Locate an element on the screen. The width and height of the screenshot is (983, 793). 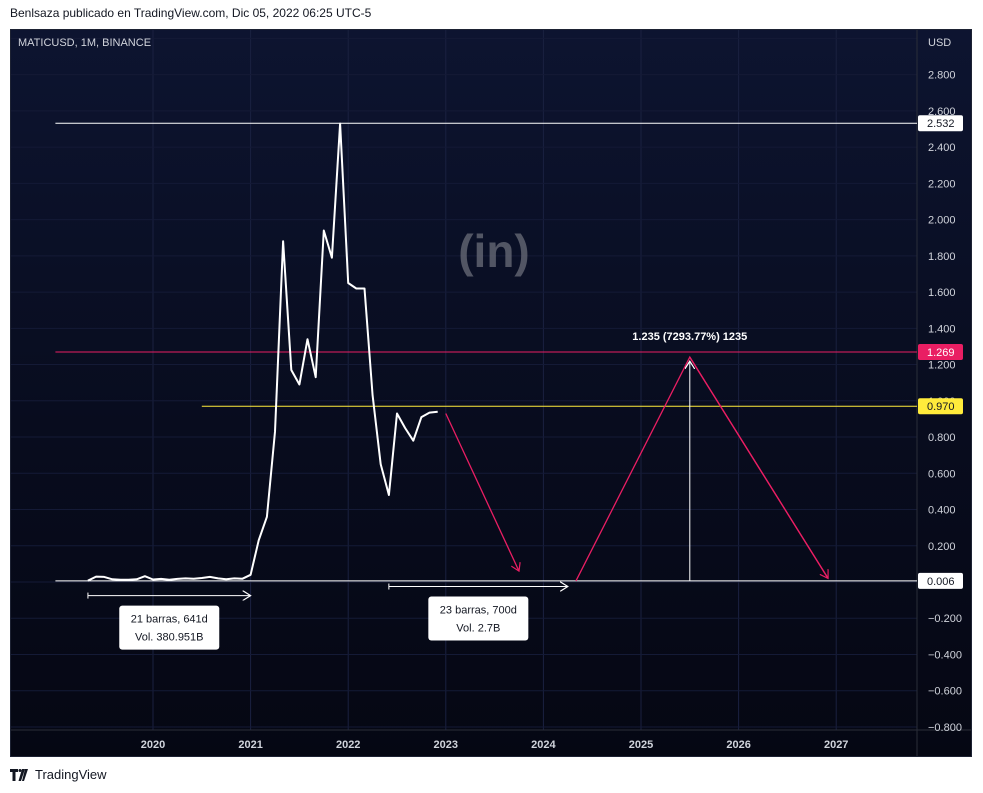
y-tick-label: 0.200 is located at coordinates (942, 547).